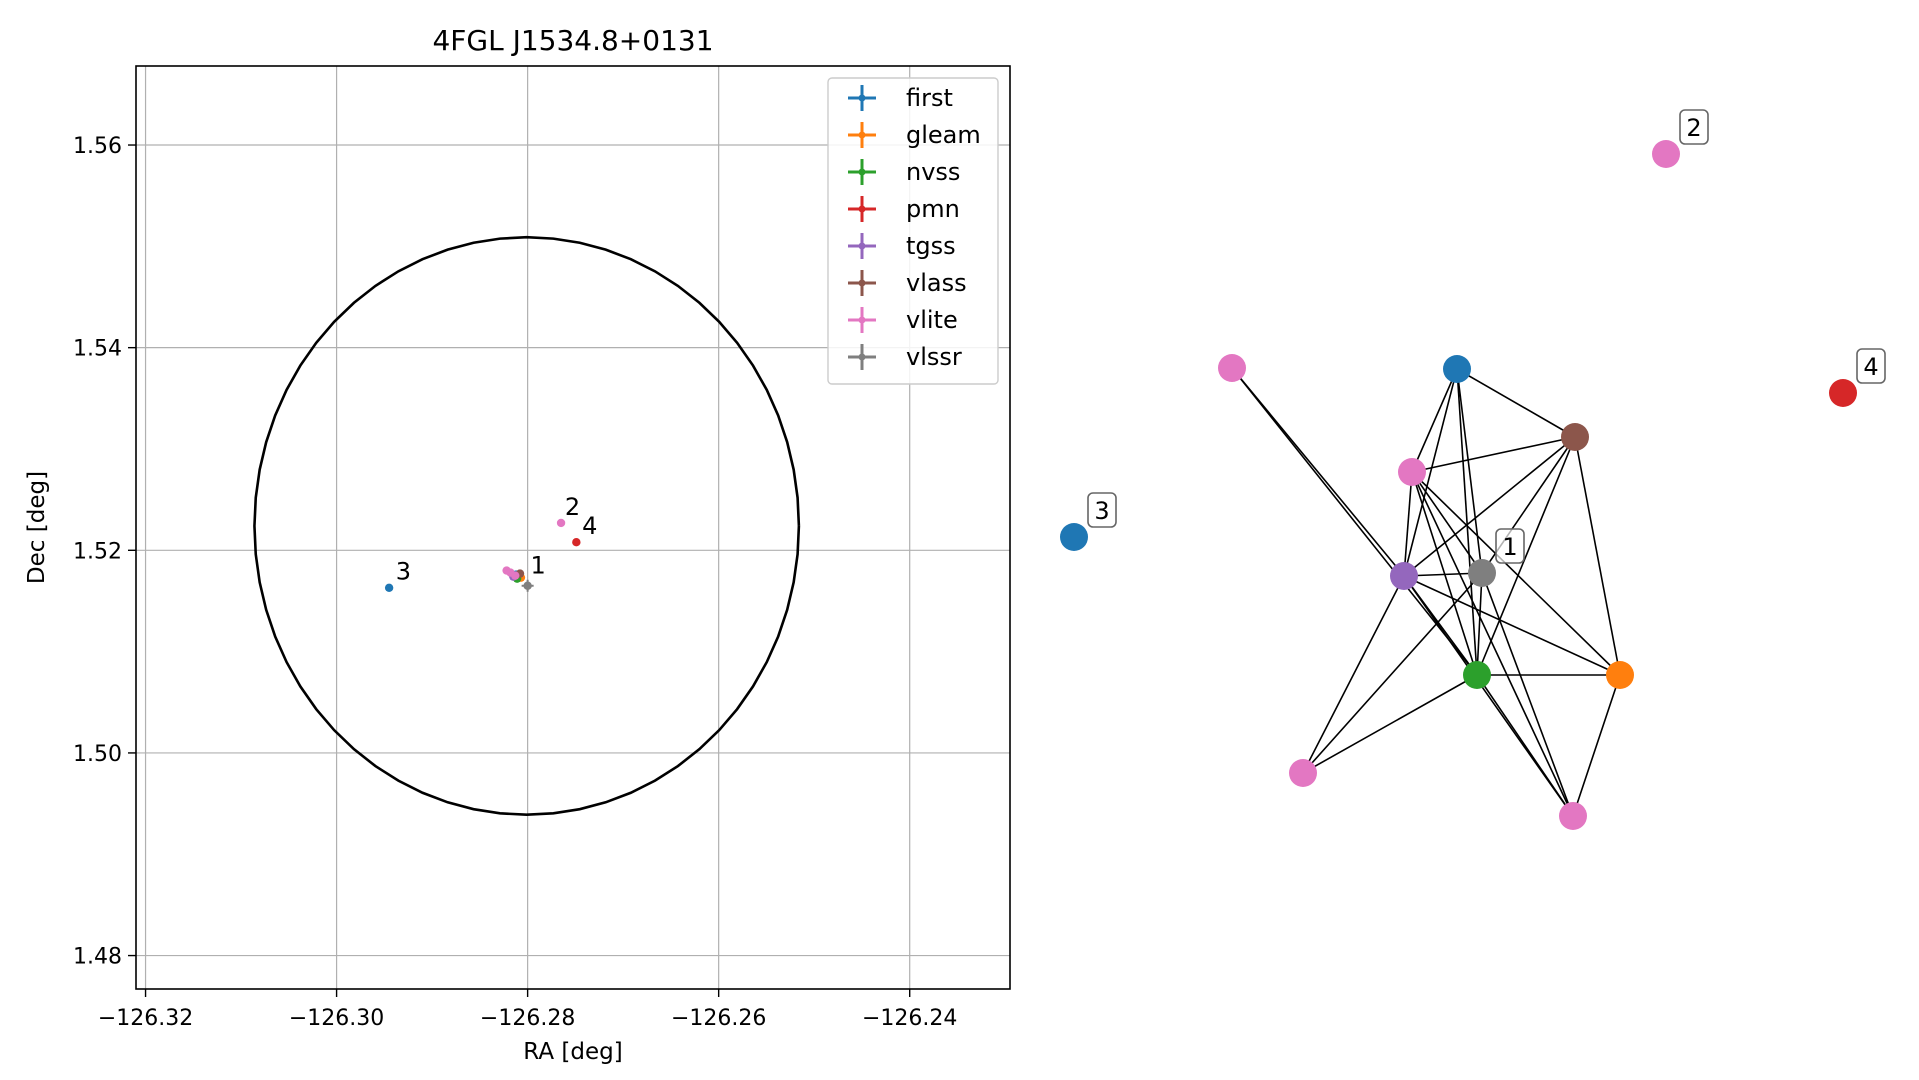 This screenshot has width=1919, height=1080. What do you see at coordinates (932, 320) in the screenshot?
I see `legend-label: vlite` at bounding box center [932, 320].